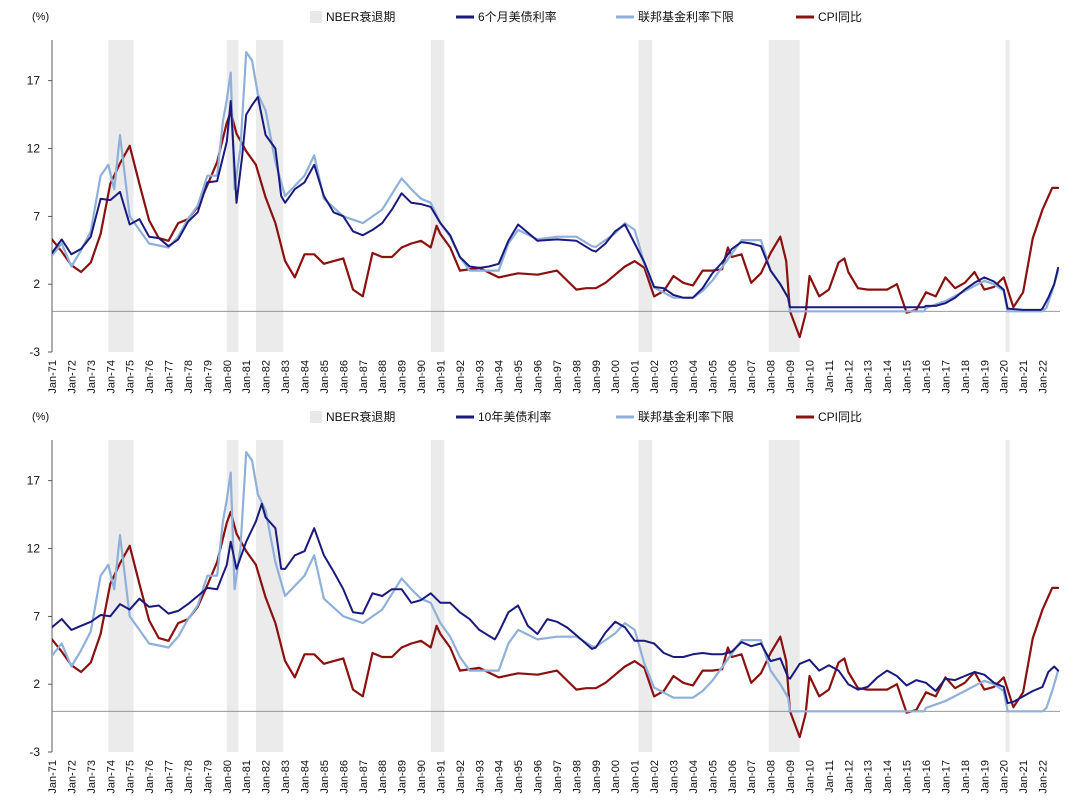 The height and width of the screenshot is (800, 1080). What do you see at coordinates (733, 377) in the screenshot?
I see `x-tick-label: Jan-06` at bounding box center [733, 377].